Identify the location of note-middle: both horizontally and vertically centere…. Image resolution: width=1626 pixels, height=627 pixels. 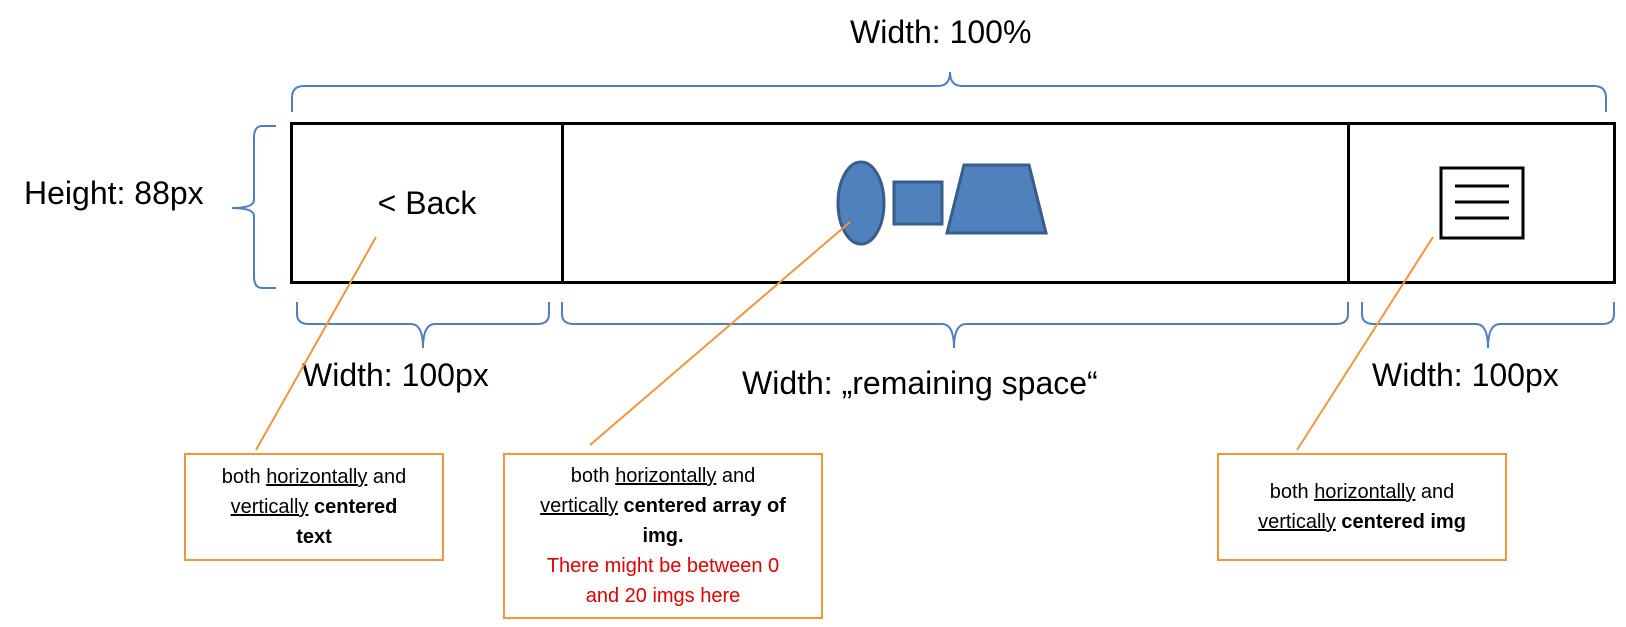
(663, 536).